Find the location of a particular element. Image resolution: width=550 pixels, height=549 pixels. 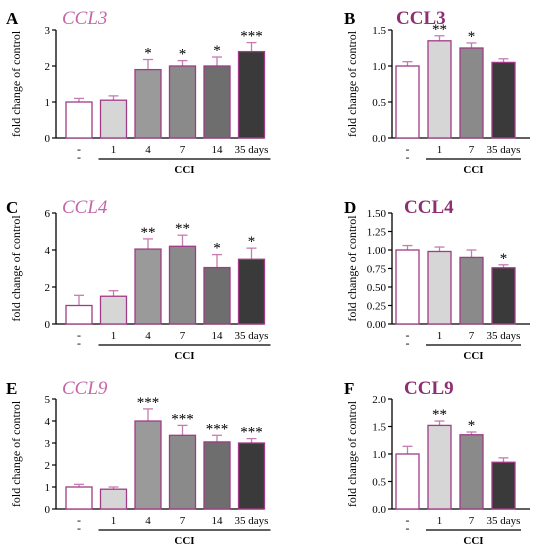

y-tick-label: 0.0 is located at coordinates (379, 139).